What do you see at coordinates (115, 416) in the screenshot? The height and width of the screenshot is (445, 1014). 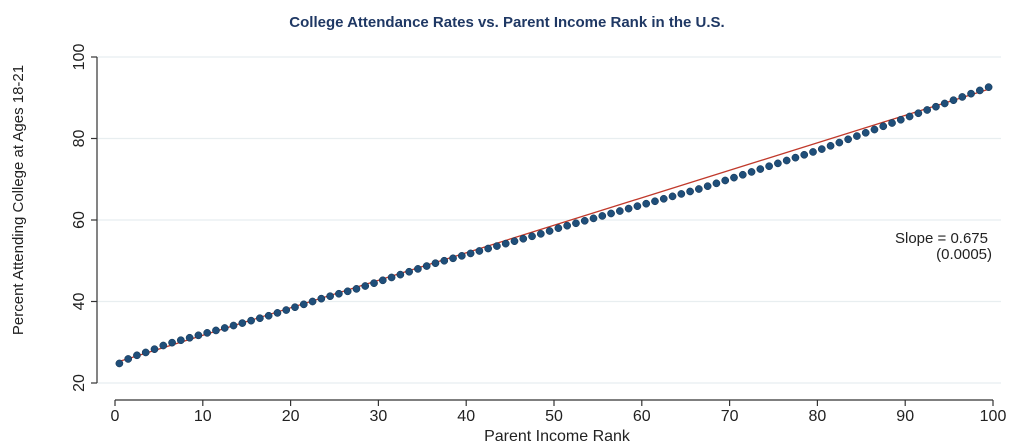 I see `x-tick-label-0: 0` at bounding box center [115, 416].